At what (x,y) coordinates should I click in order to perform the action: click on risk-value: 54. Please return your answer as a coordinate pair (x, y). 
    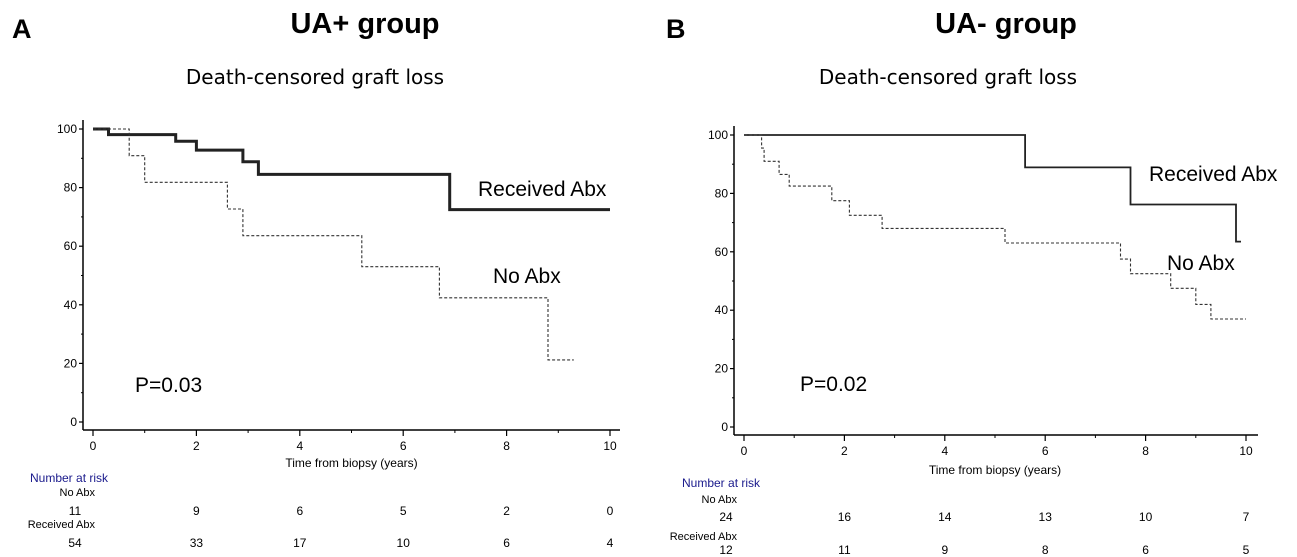
    Looking at the image, I should click on (75, 543).